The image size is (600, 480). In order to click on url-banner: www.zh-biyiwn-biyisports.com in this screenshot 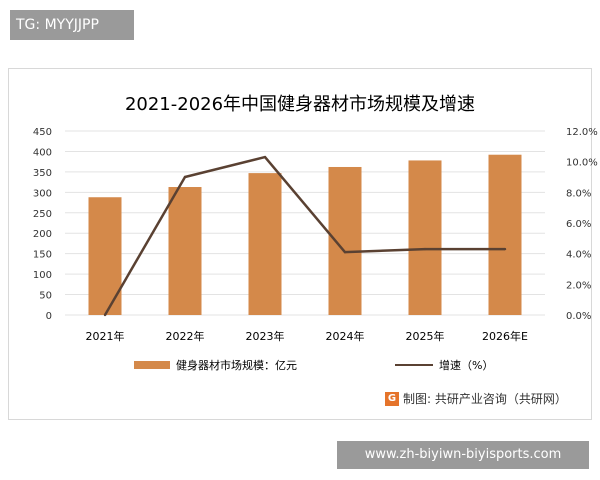, I will do `click(463, 455)`.